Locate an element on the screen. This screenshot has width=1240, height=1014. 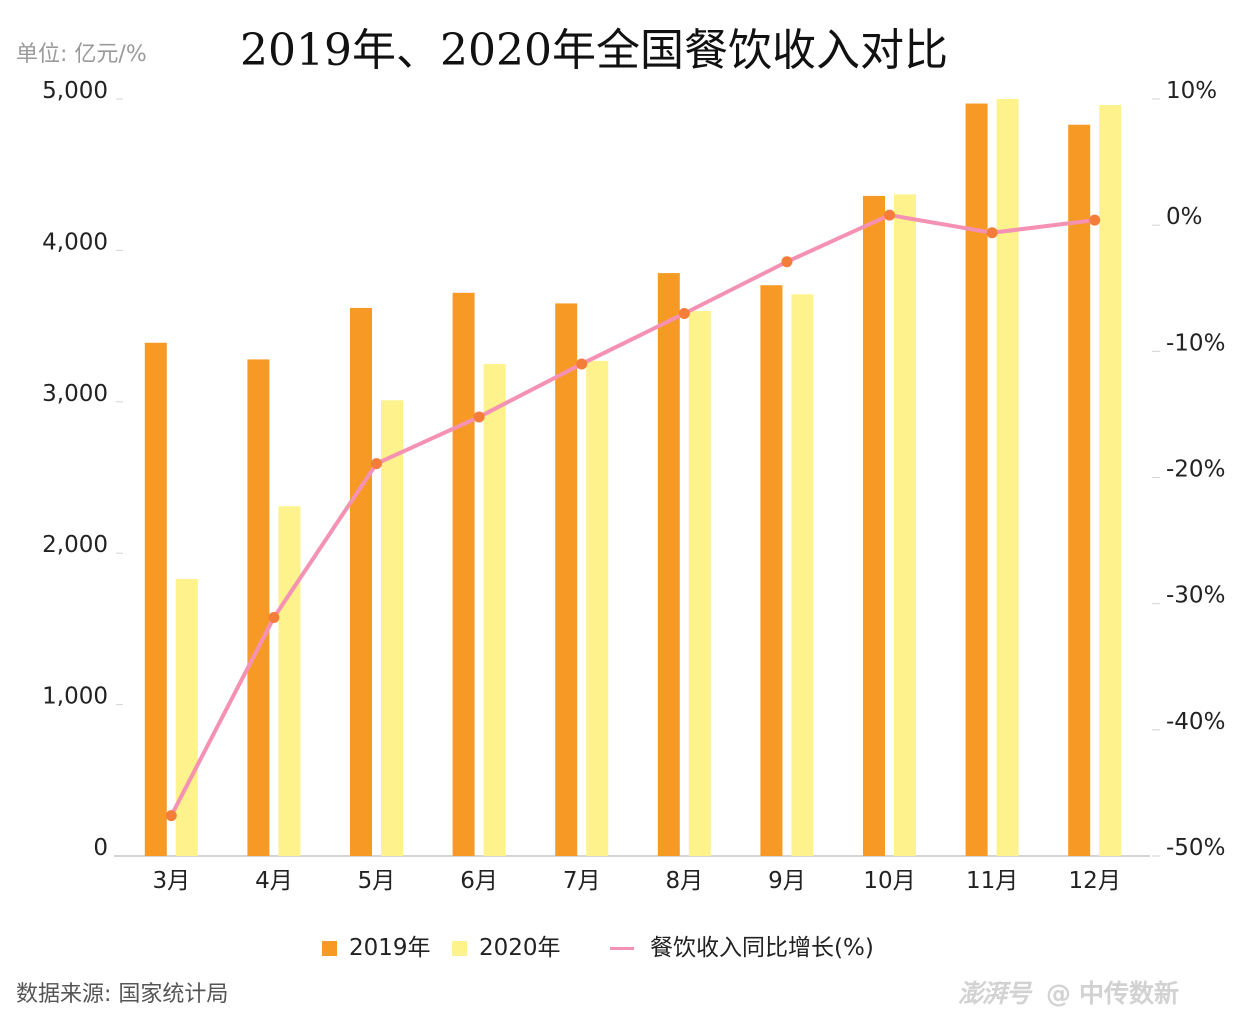
watermark: 澎湃号 @ 中传数新 is located at coordinates (1068, 992).